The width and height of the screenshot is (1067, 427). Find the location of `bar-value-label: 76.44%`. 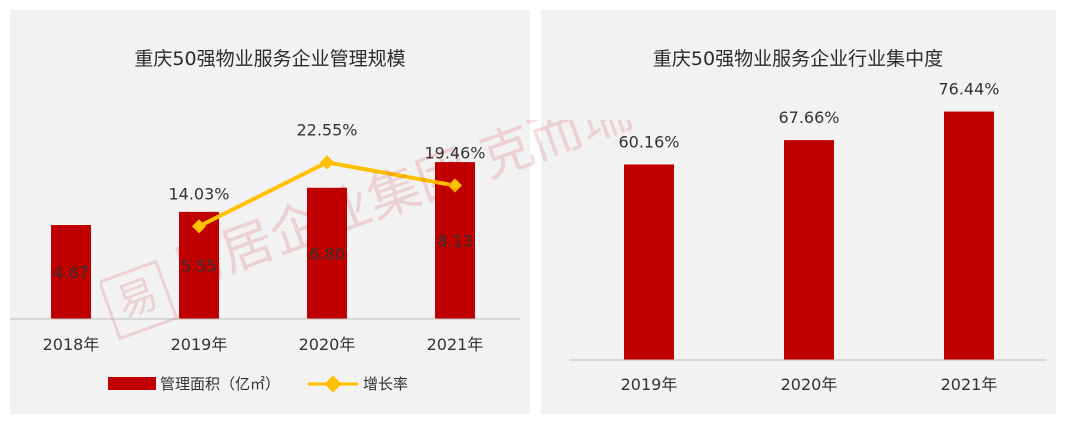

bar-value-label: 76.44% is located at coordinates (968, 89).